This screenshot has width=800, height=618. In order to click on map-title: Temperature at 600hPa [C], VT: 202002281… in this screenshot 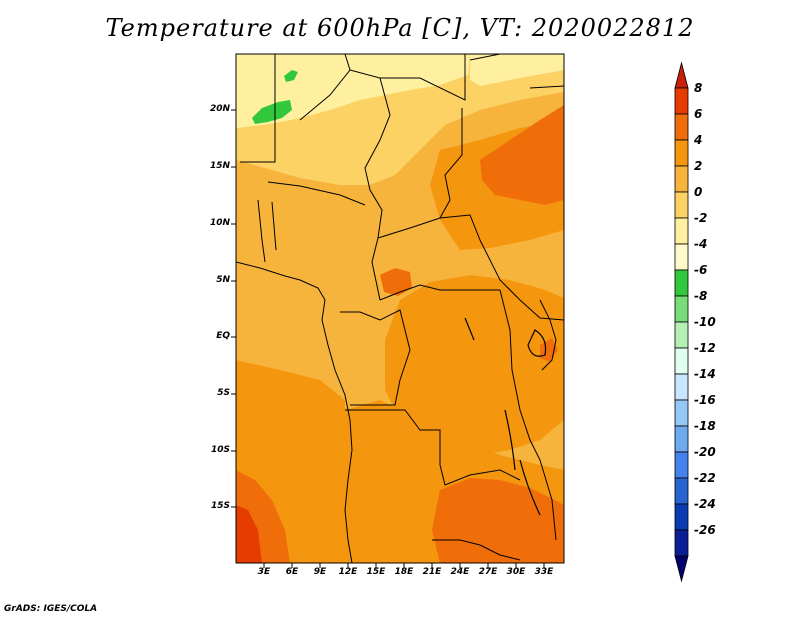, I will do `click(400, 28)`.